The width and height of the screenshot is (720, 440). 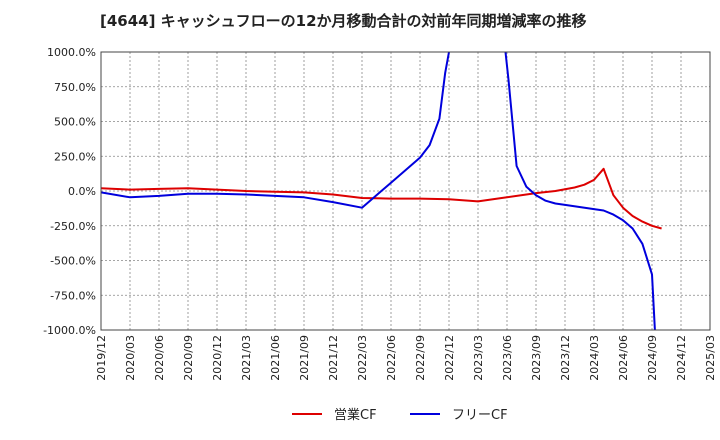 What do you see at coordinates (73, 226) in the screenshot?
I see `y-tick-label: -250.0%` at bounding box center [73, 226].